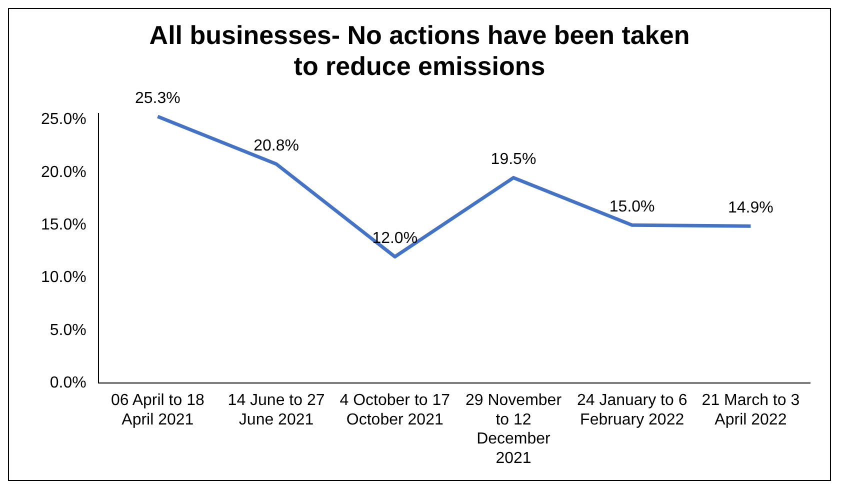  I want to click on x-tick-label: 29 November to 12 December 2021, so click(513, 429).